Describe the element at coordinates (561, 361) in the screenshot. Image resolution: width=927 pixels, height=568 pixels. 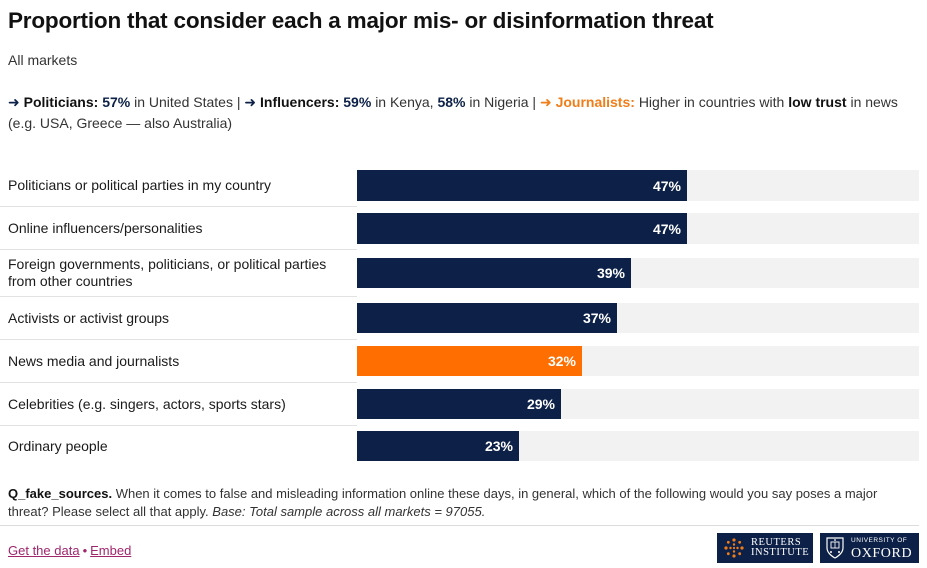
I see `bar-value-label: 32%` at that location.